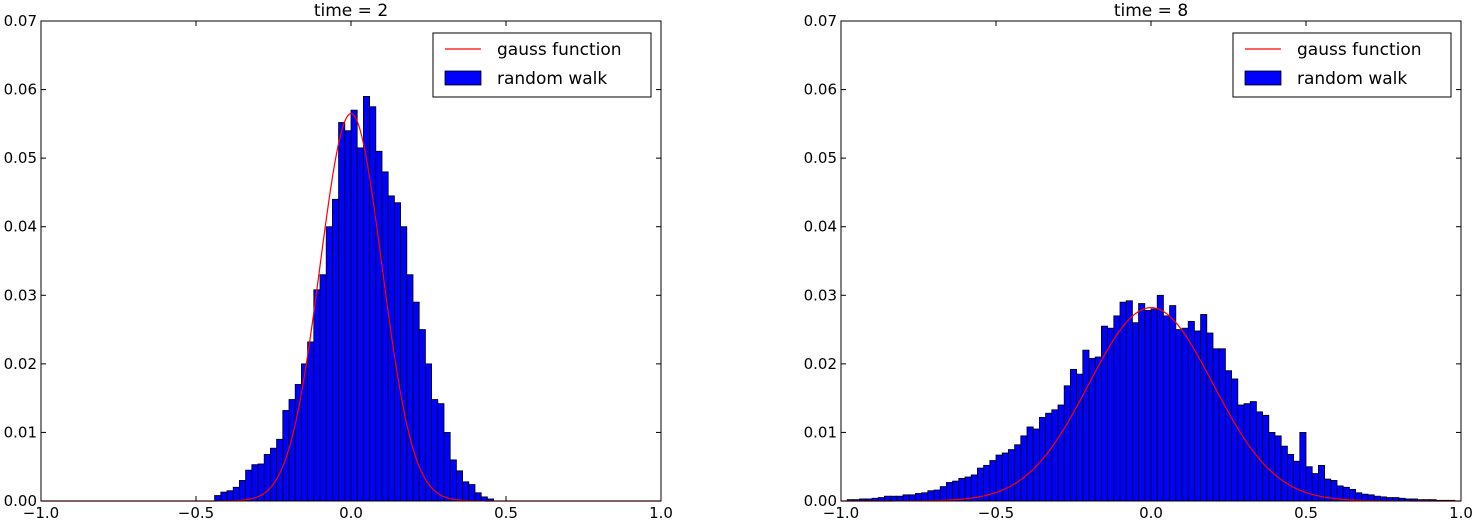  What do you see at coordinates (996, 512) in the screenshot?
I see `x-tick-label: −0.5` at bounding box center [996, 512].